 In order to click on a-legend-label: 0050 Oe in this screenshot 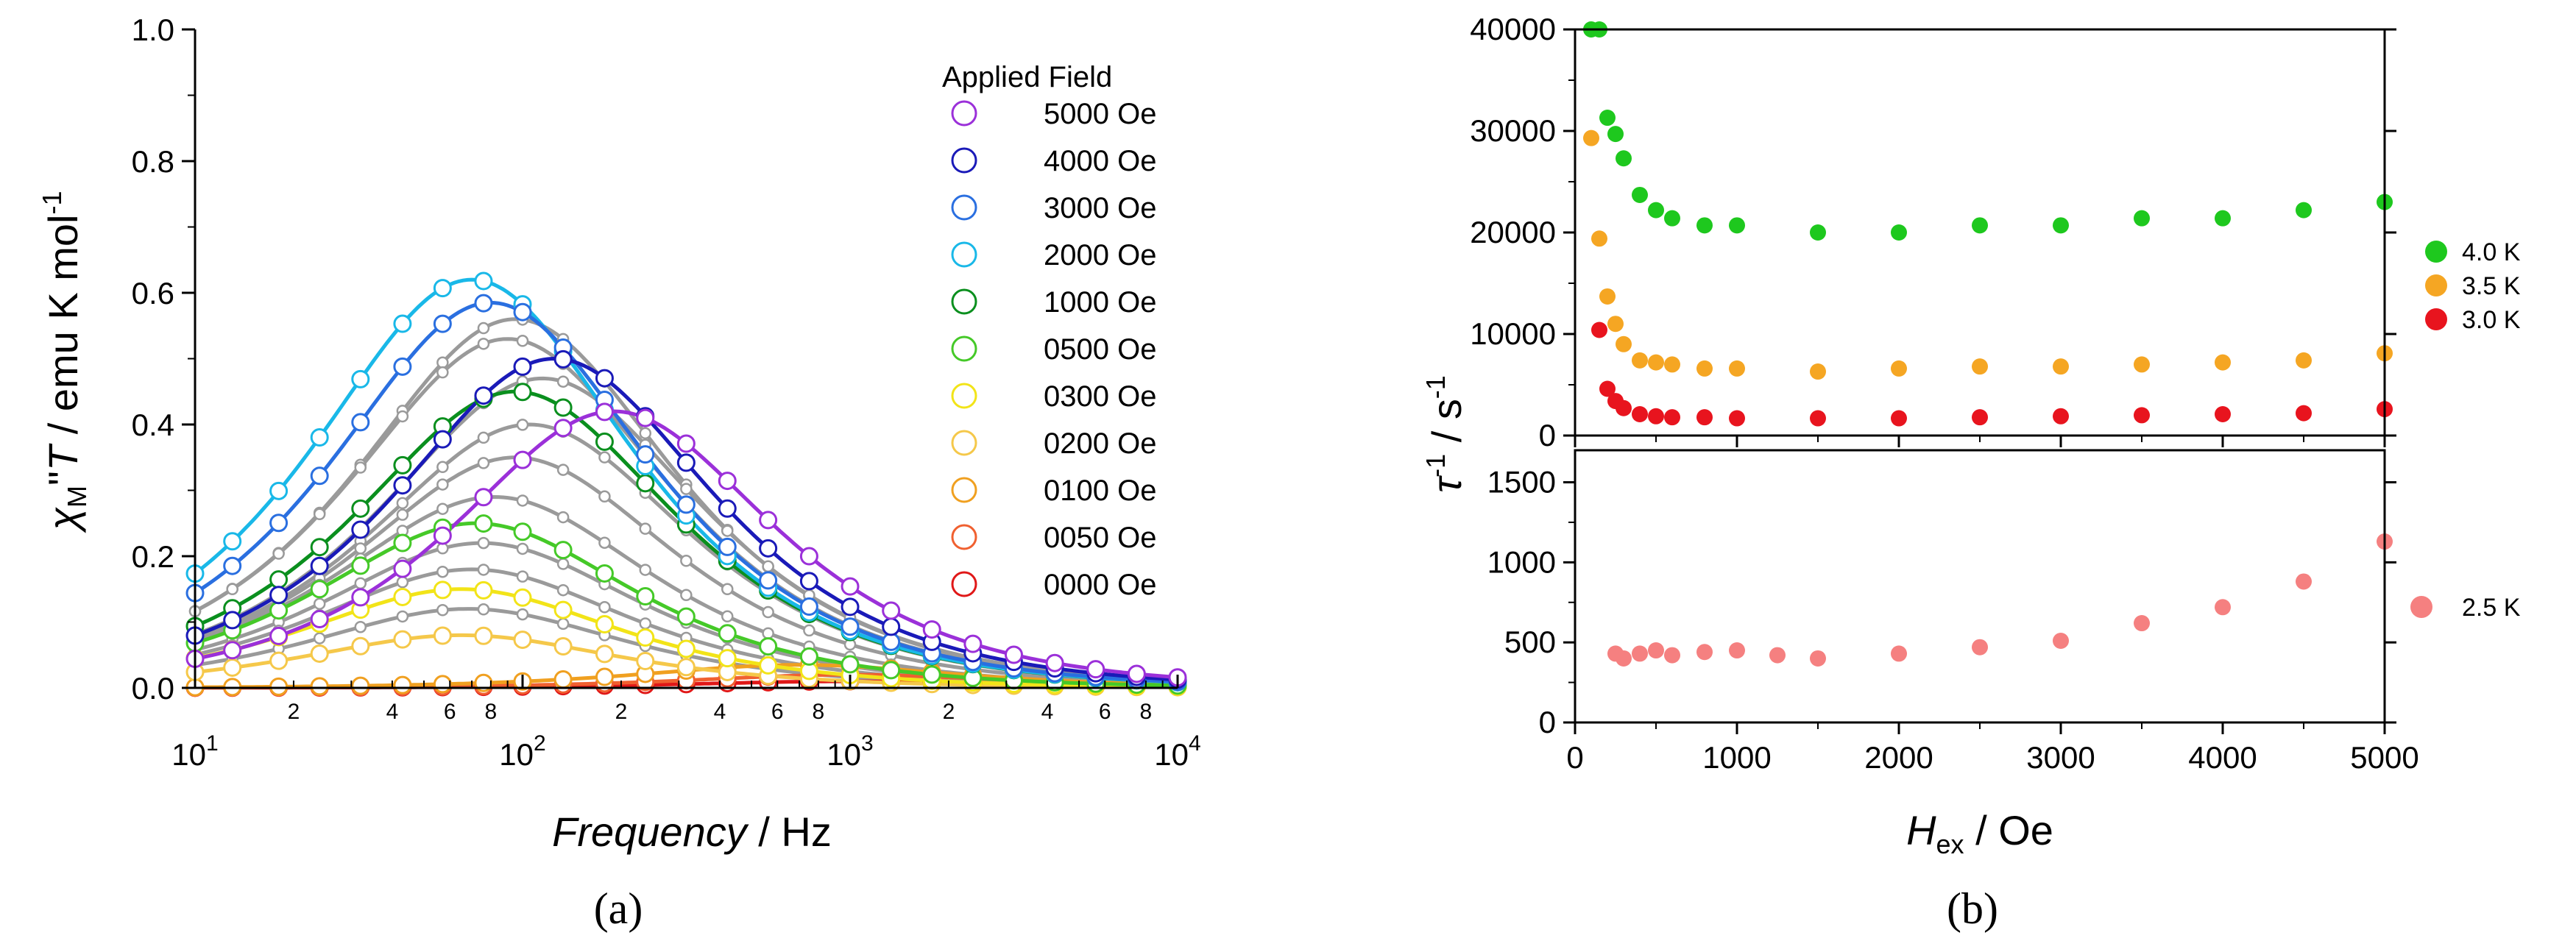, I will do `click(1100, 538)`.